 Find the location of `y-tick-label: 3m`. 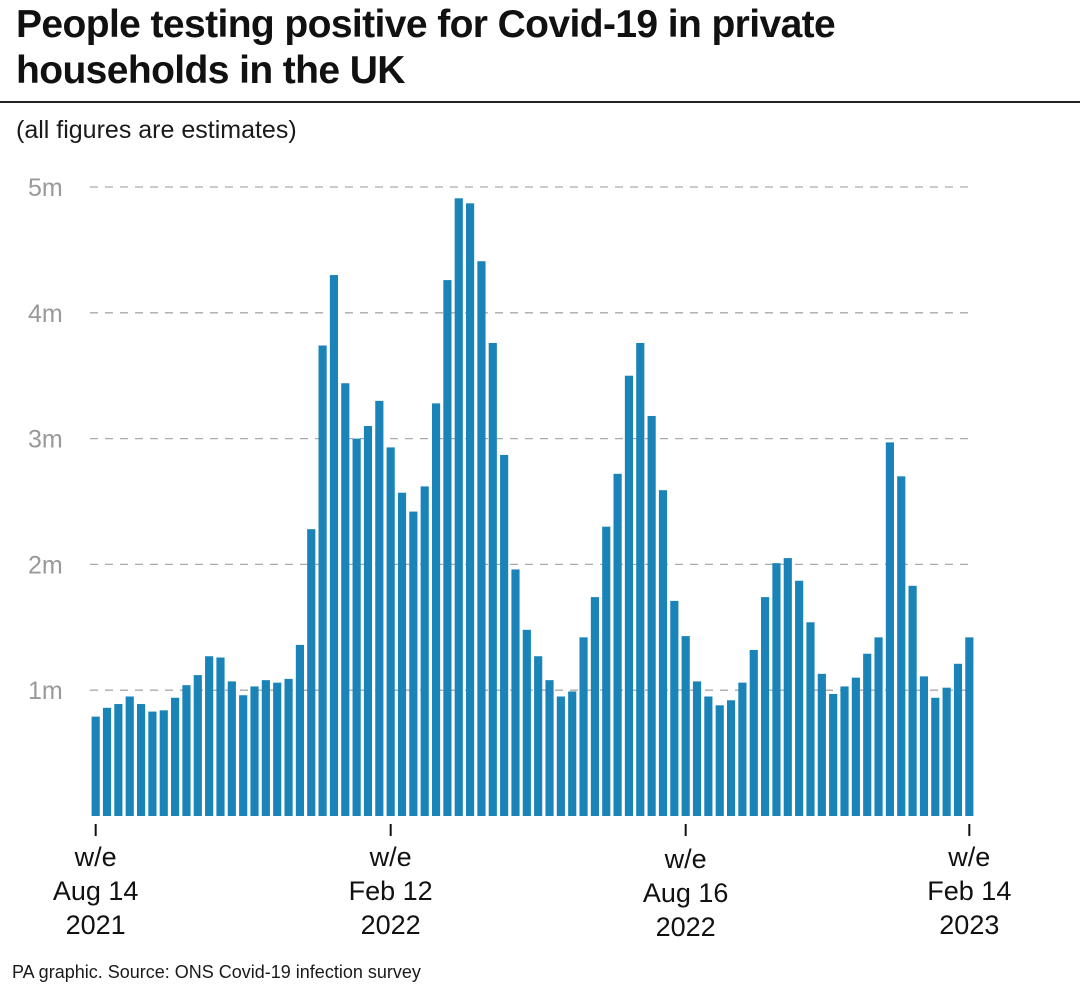

y-tick-label: 3m is located at coordinates (45, 440).